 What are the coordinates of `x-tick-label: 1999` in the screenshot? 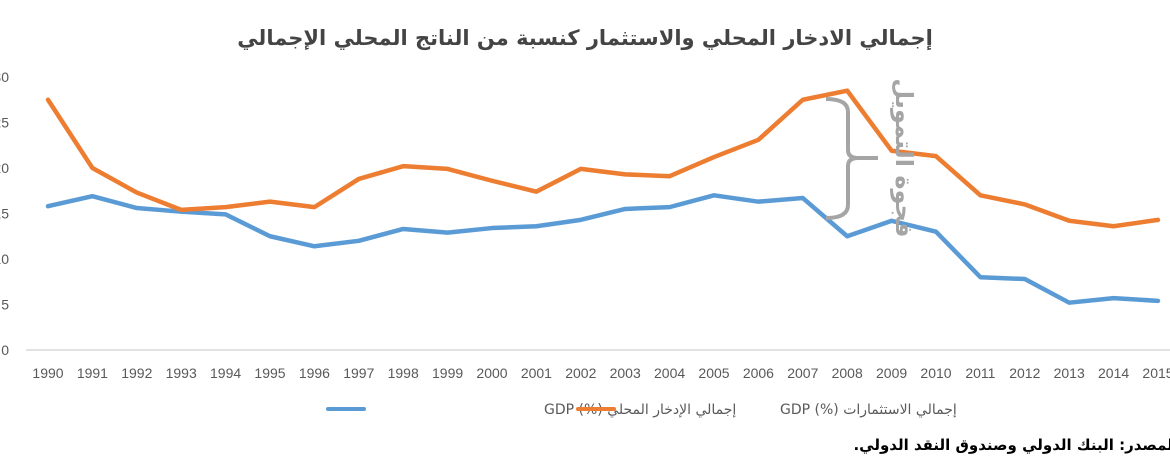 It's located at (447, 373).